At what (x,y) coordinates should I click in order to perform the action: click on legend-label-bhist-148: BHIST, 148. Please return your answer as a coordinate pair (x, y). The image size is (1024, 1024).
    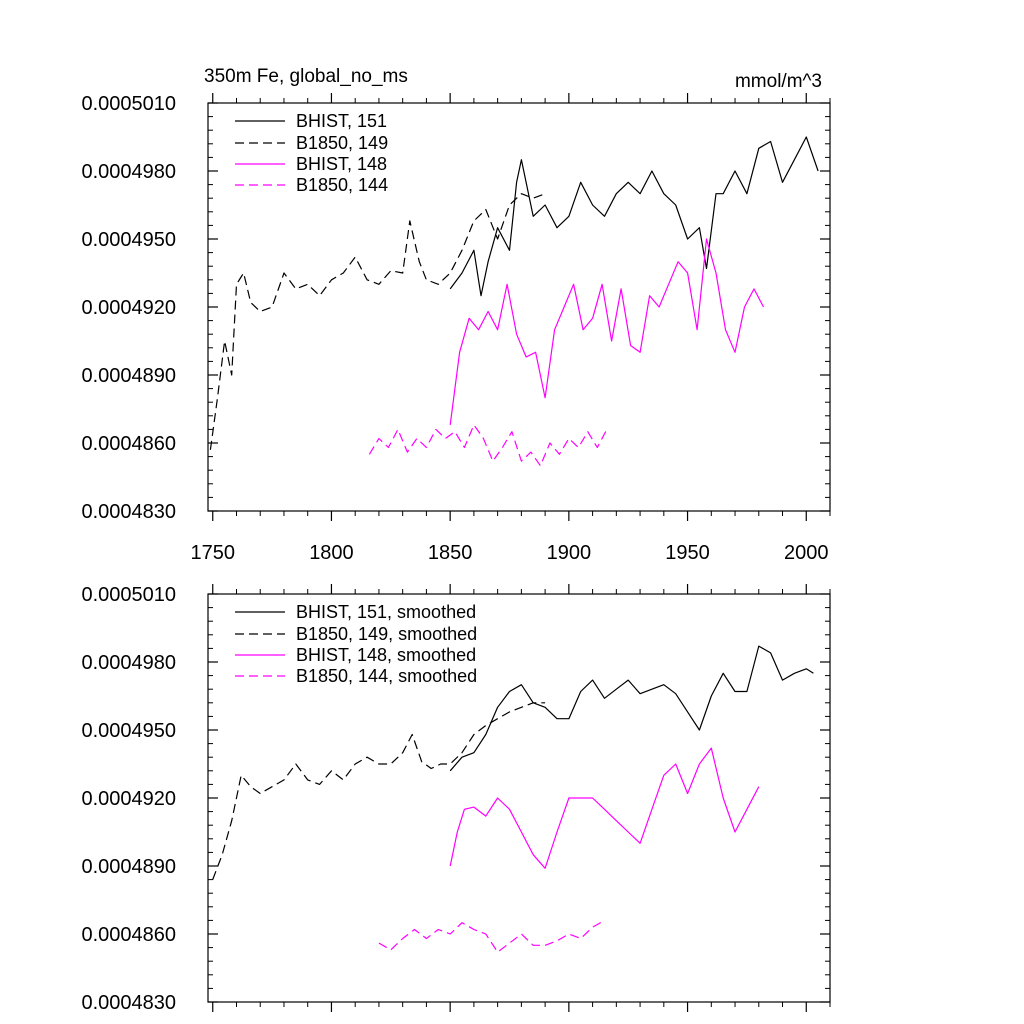
    Looking at the image, I should click on (341, 164).